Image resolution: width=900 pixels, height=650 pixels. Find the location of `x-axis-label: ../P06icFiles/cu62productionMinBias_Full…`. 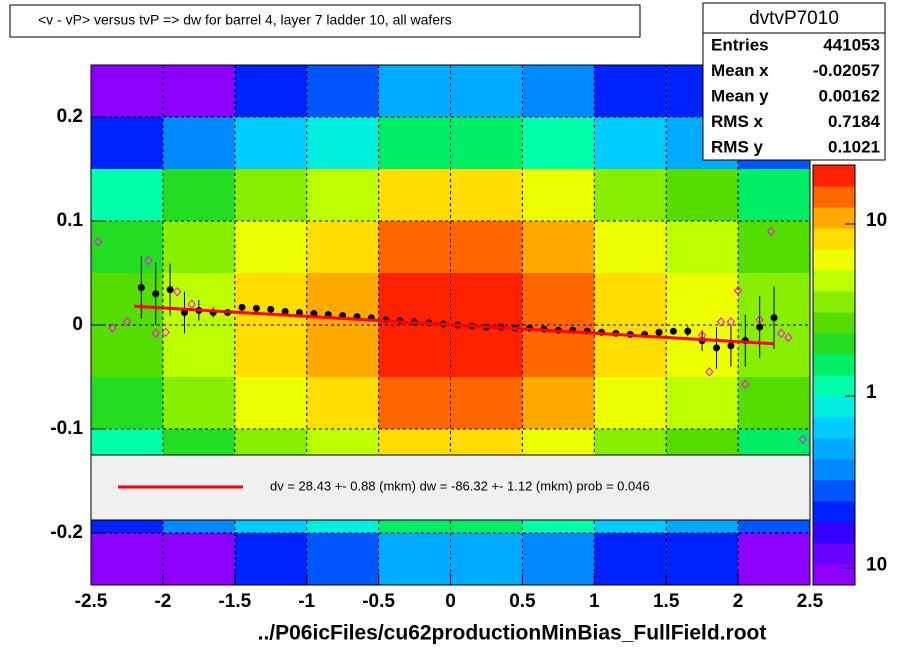

x-axis-label: ../P06icFiles/cu62productionMinBias_Full… is located at coordinates (512, 633).